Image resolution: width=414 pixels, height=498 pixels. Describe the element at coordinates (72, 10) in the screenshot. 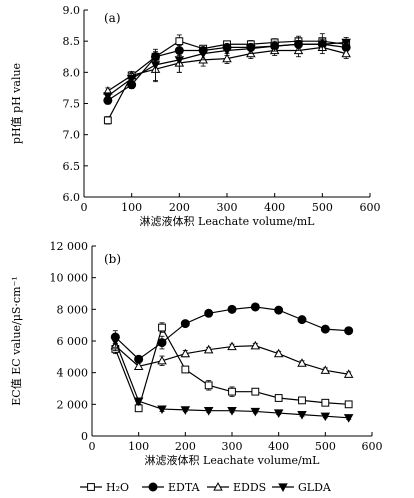

I see `y-tick-label: 9.0` at that location.